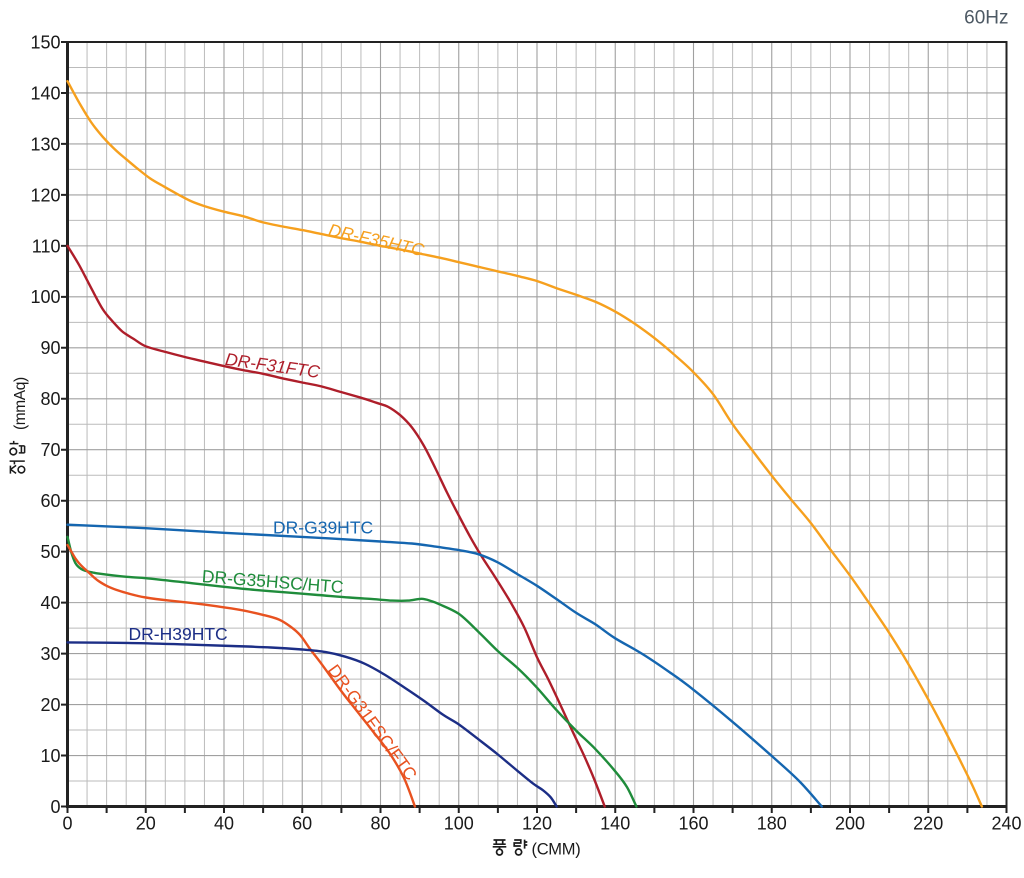 The width and height of the screenshot is (1024, 878). Describe the element at coordinates (178, 634) in the screenshot. I see `svg-text: DR-H39HTC` at that location.